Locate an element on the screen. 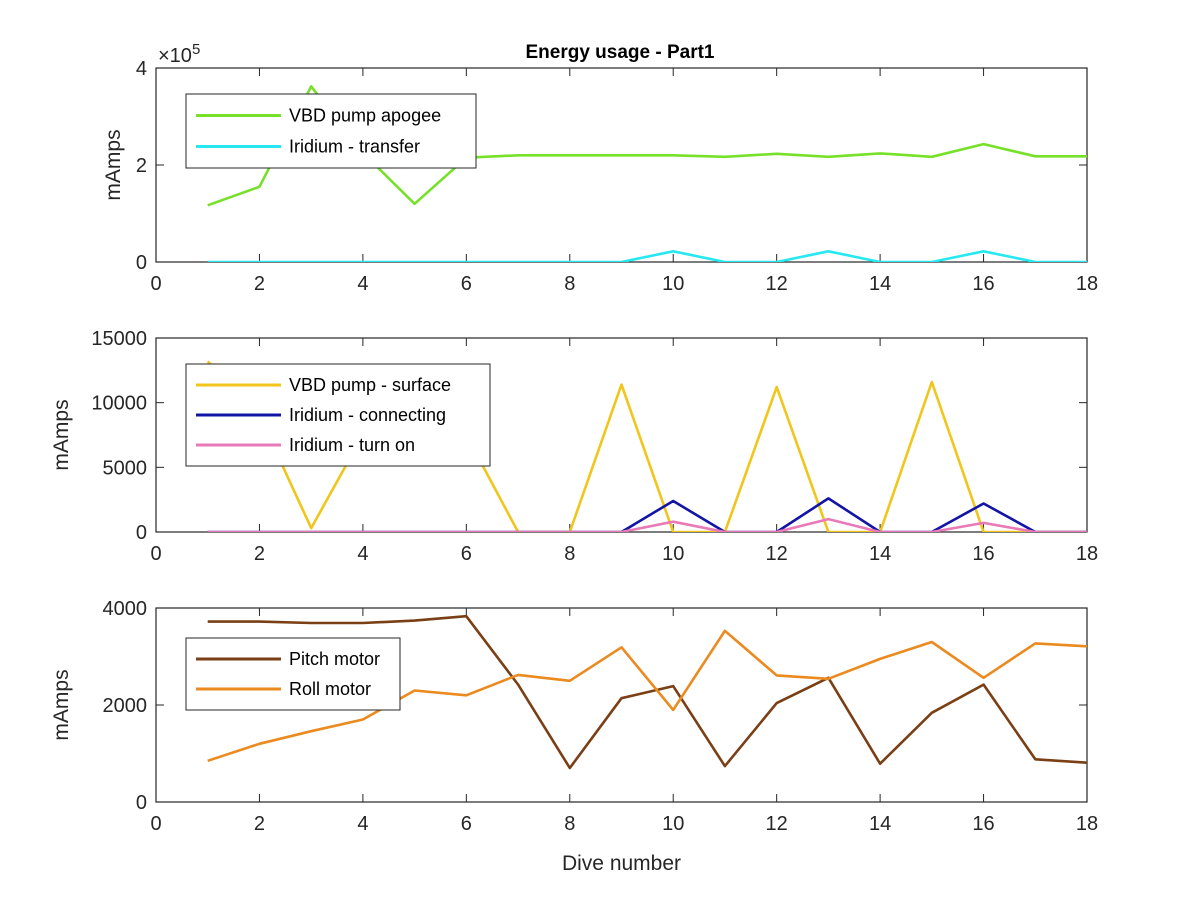 Image resolution: width=1200 pixels, height=900 pixels. x-axis-label: Dive number is located at coordinates (621, 863).